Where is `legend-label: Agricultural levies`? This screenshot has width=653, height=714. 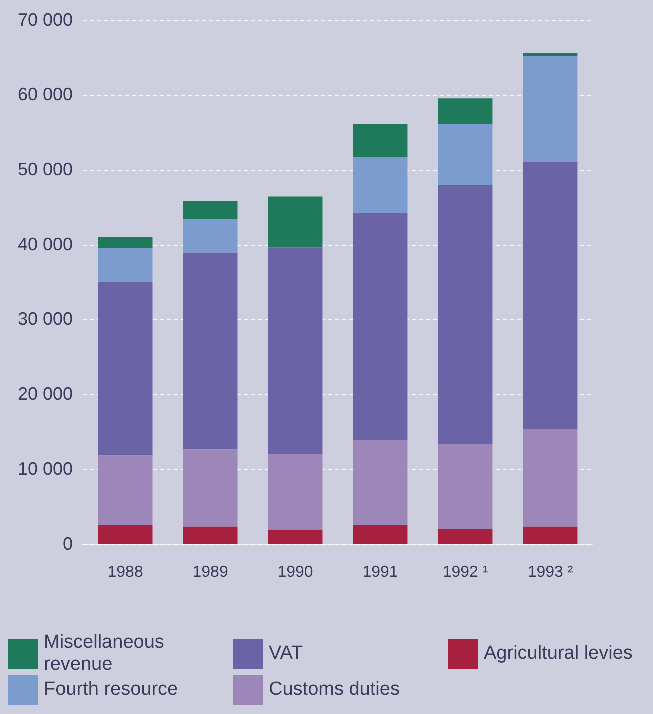
legend-label: Agricultural levies is located at coordinates (558, 654).